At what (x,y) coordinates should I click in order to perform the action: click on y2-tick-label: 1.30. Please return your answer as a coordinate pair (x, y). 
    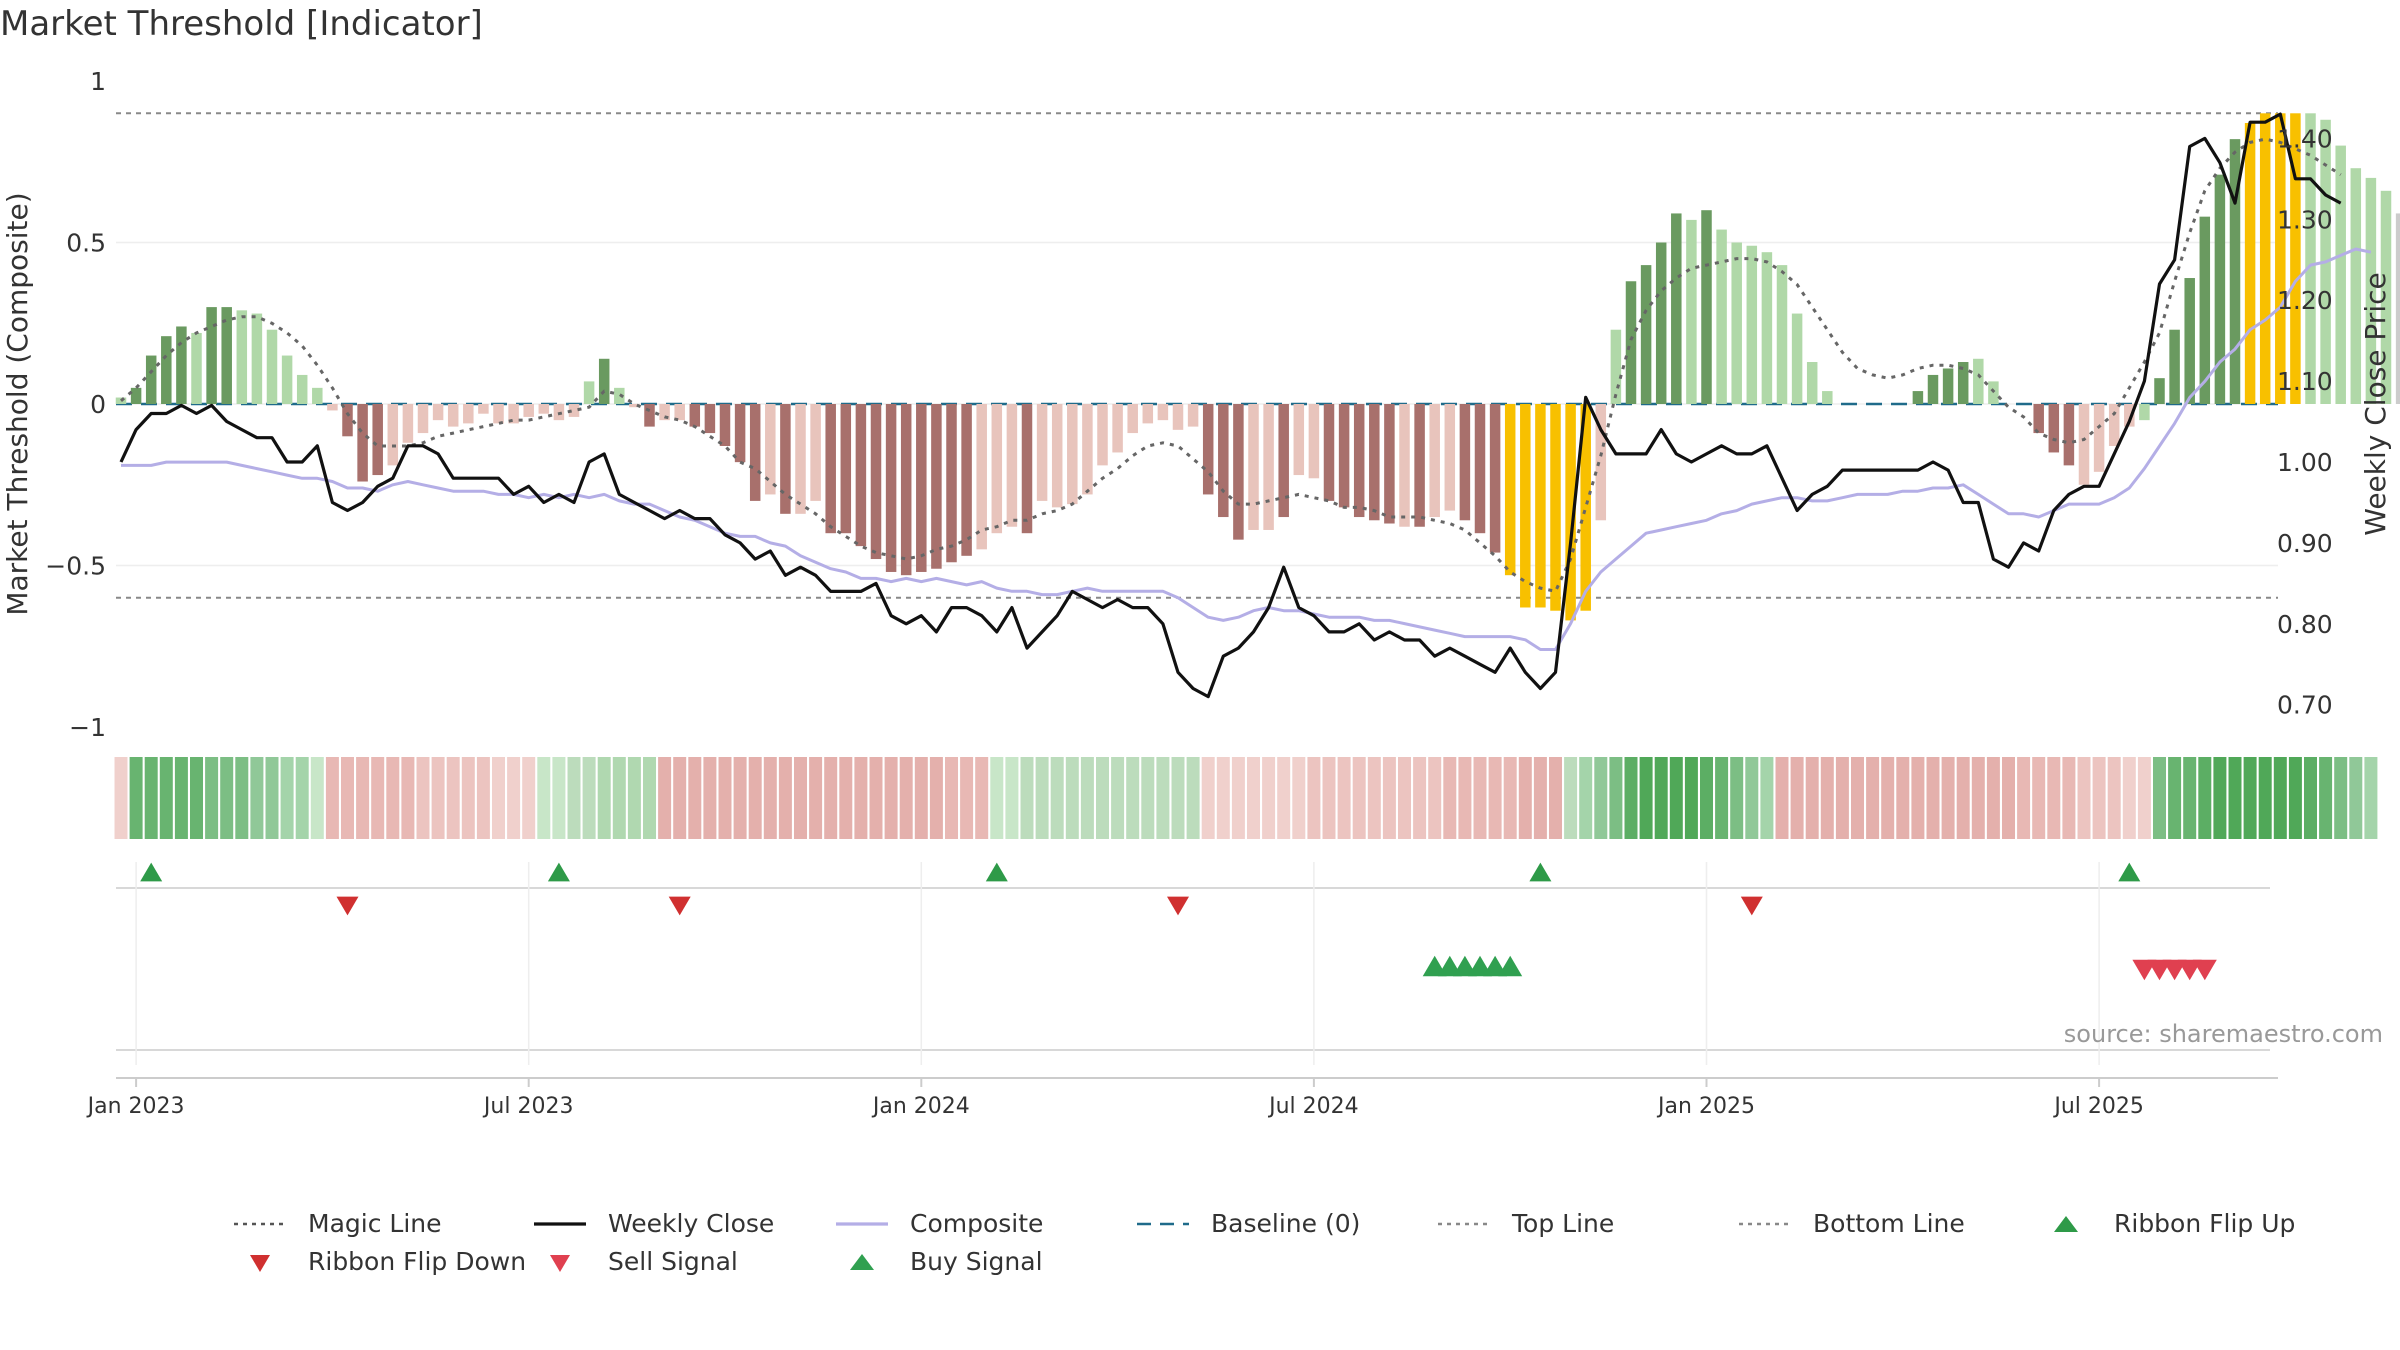
    Looking at the image, I should click on (2305, 219).